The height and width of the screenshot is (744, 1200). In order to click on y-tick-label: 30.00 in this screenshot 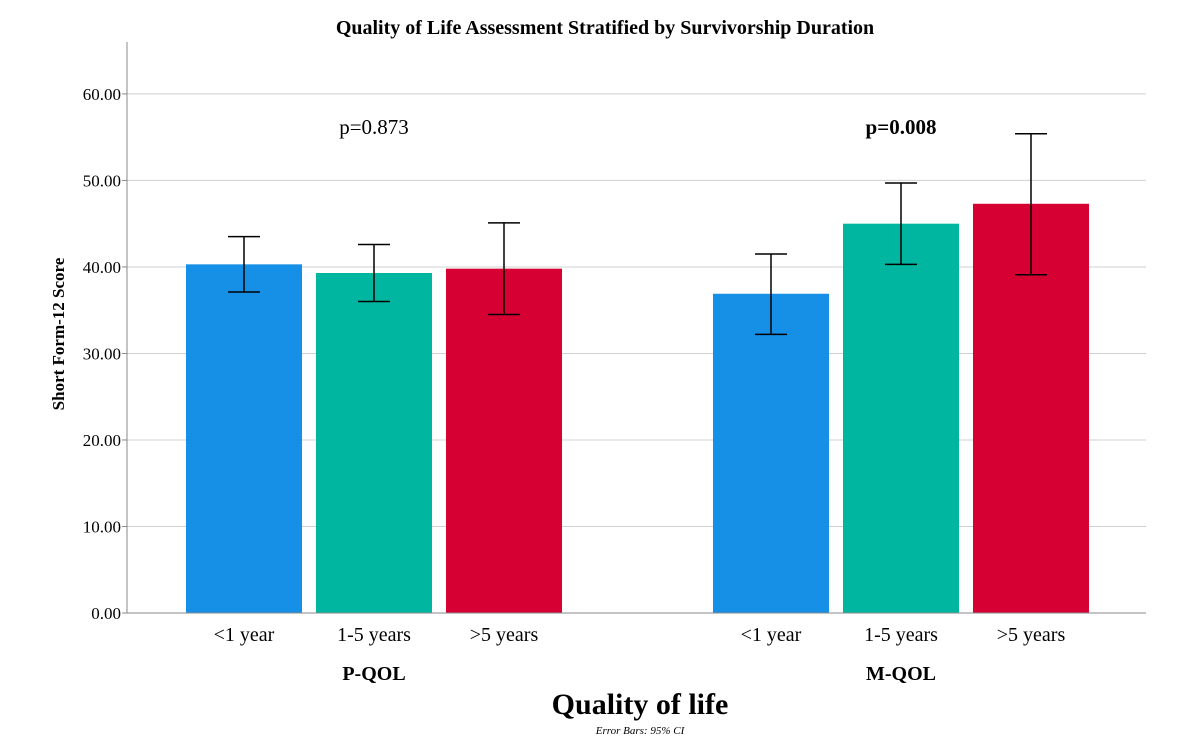, I will do `click(102, 353)`.